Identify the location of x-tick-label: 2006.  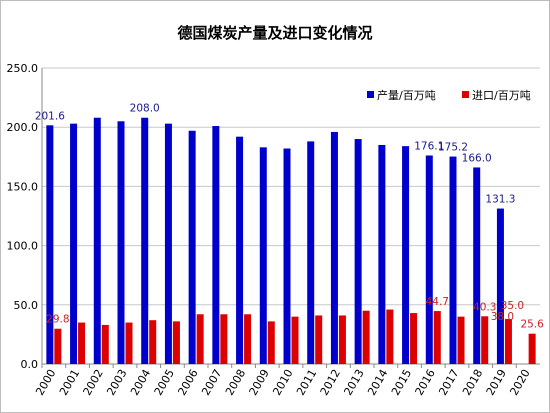
(187, 382).